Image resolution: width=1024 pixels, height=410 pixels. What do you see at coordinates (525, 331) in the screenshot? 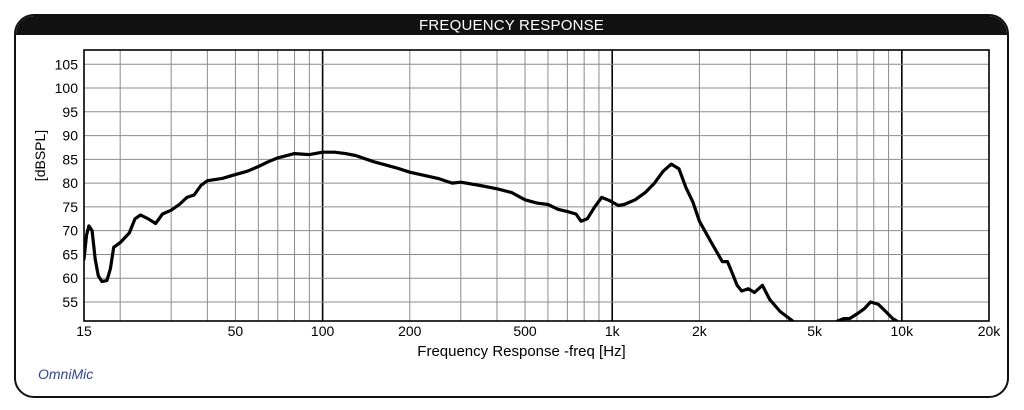
I see `x-tick-label: 500` at bounding box center [525, 331].